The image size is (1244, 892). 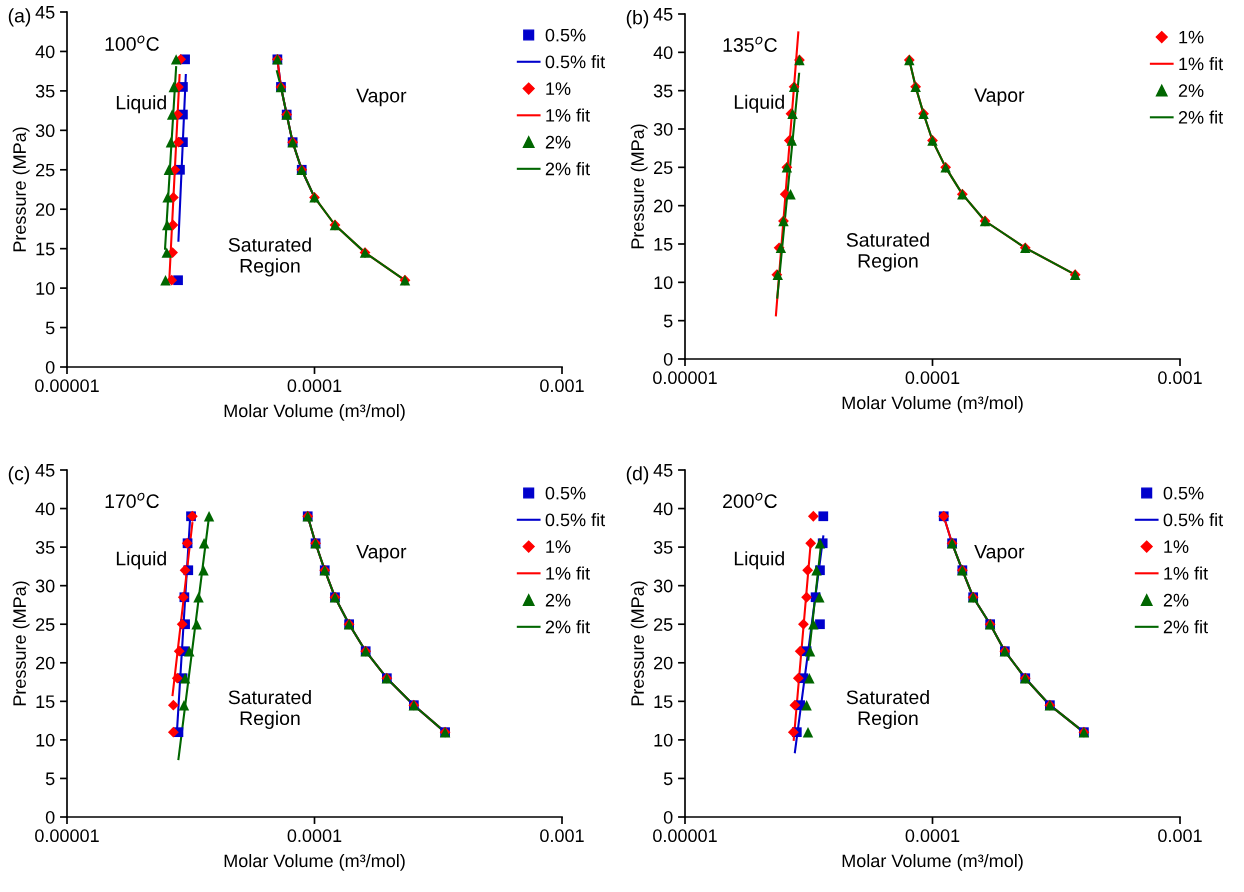 What do you see at coordinates (19, 17) in the screenshot?
I see `text: (a)` at bounding box center [19, 17].